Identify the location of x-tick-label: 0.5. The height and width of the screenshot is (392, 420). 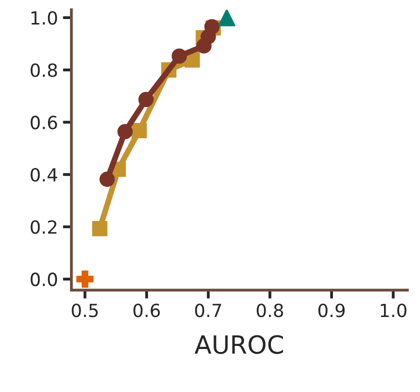
(85, 311).